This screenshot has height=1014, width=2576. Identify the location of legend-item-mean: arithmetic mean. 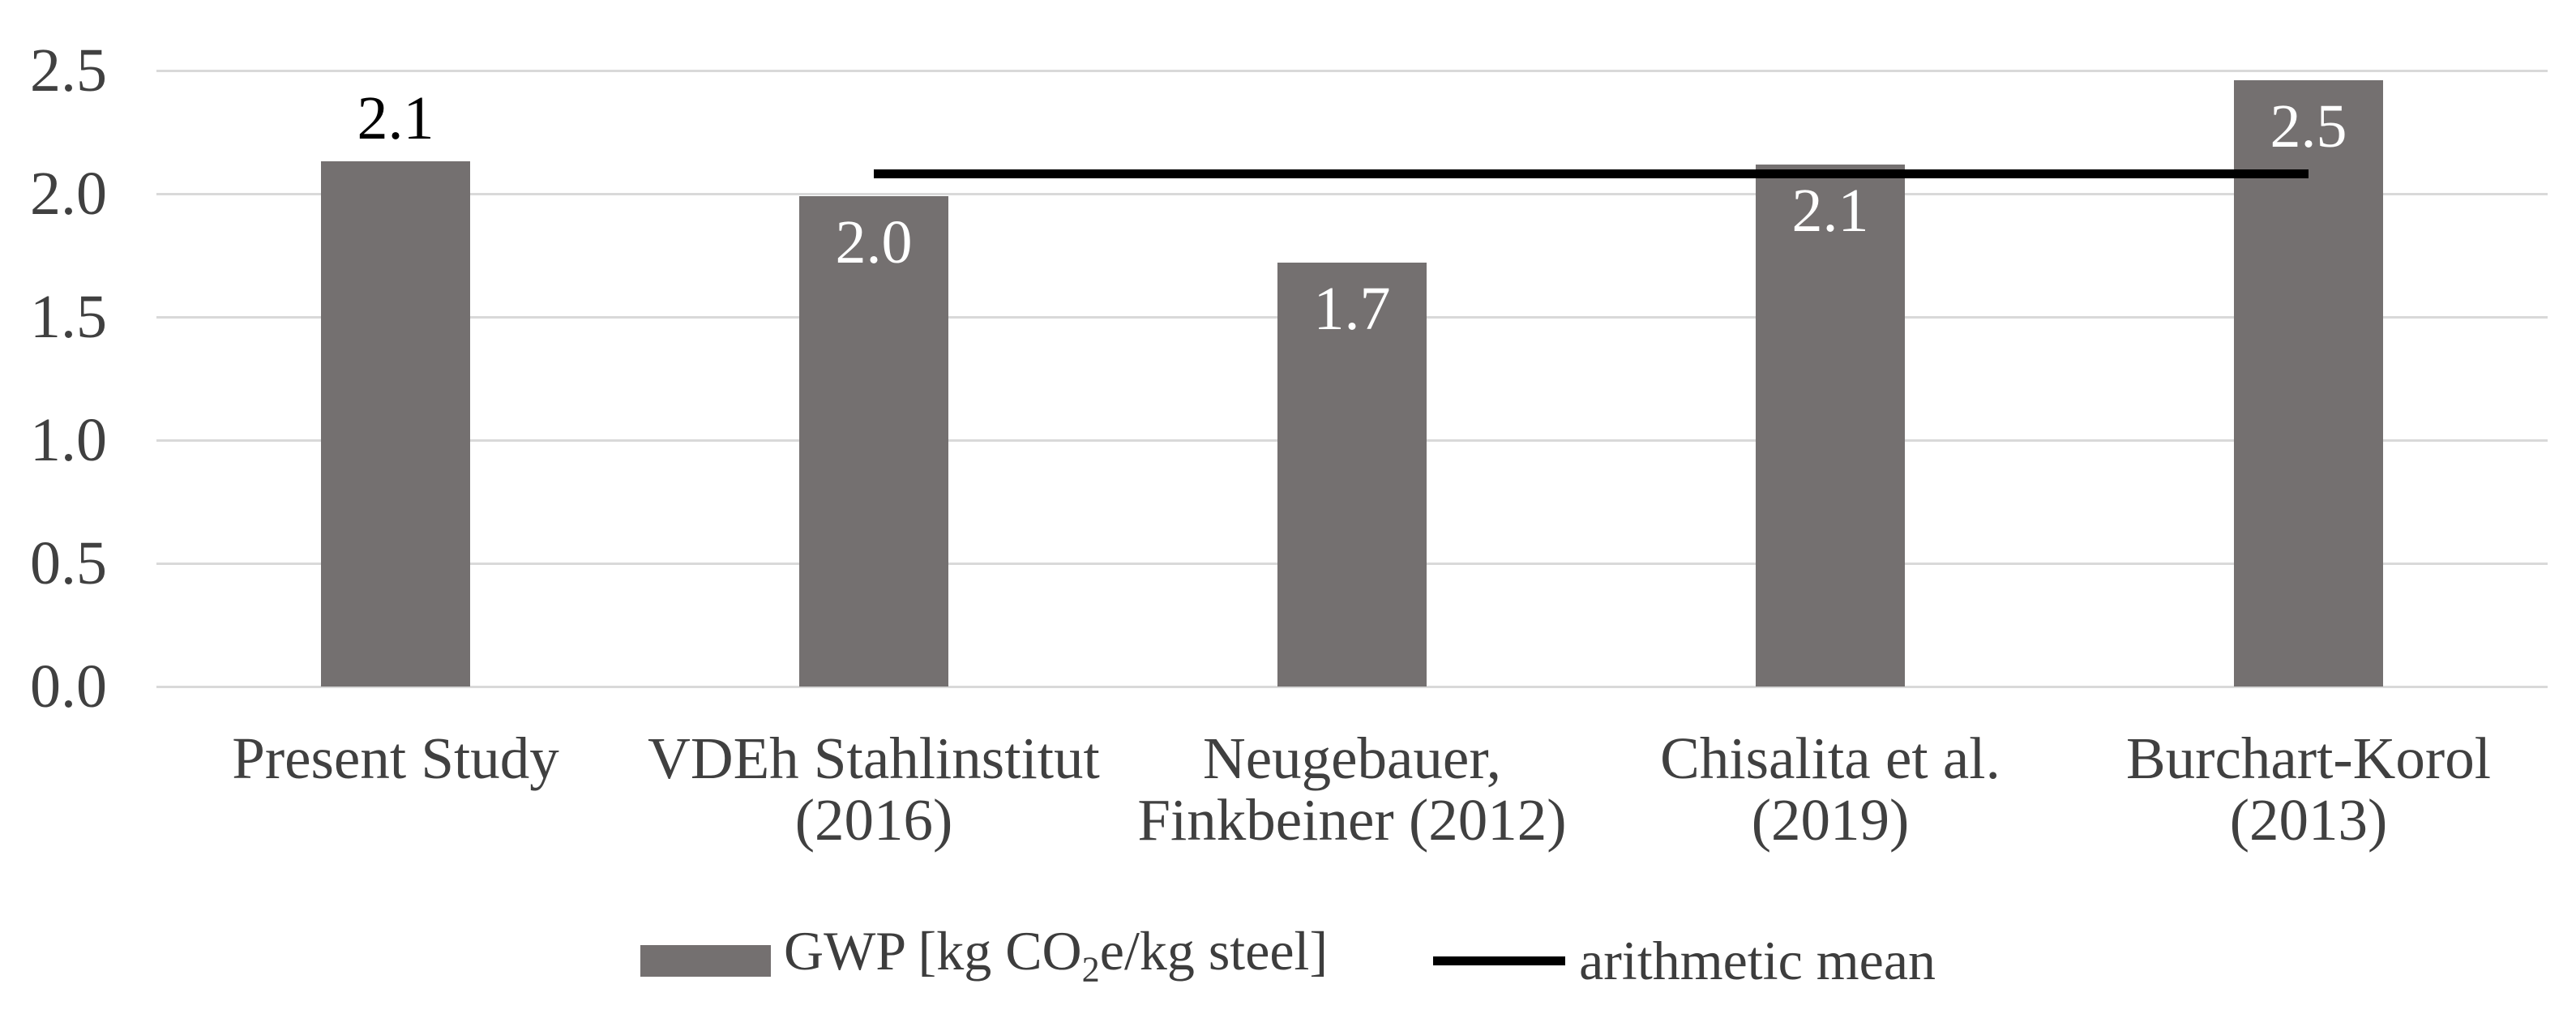
(1684, 960).